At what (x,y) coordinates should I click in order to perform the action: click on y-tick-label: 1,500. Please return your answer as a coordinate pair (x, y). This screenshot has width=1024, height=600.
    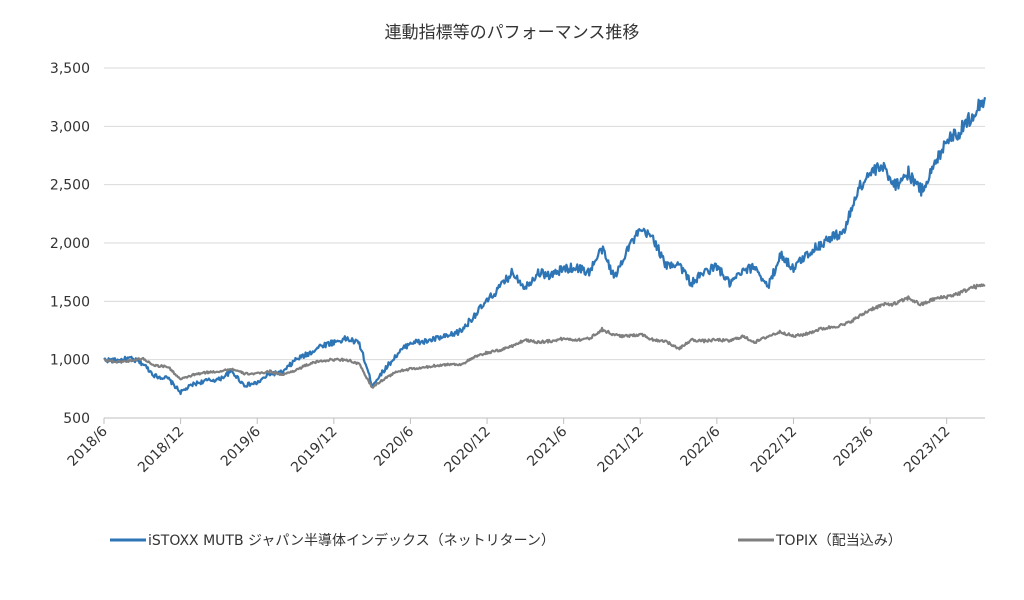
    Looking at the image, I should click on (70, 302).